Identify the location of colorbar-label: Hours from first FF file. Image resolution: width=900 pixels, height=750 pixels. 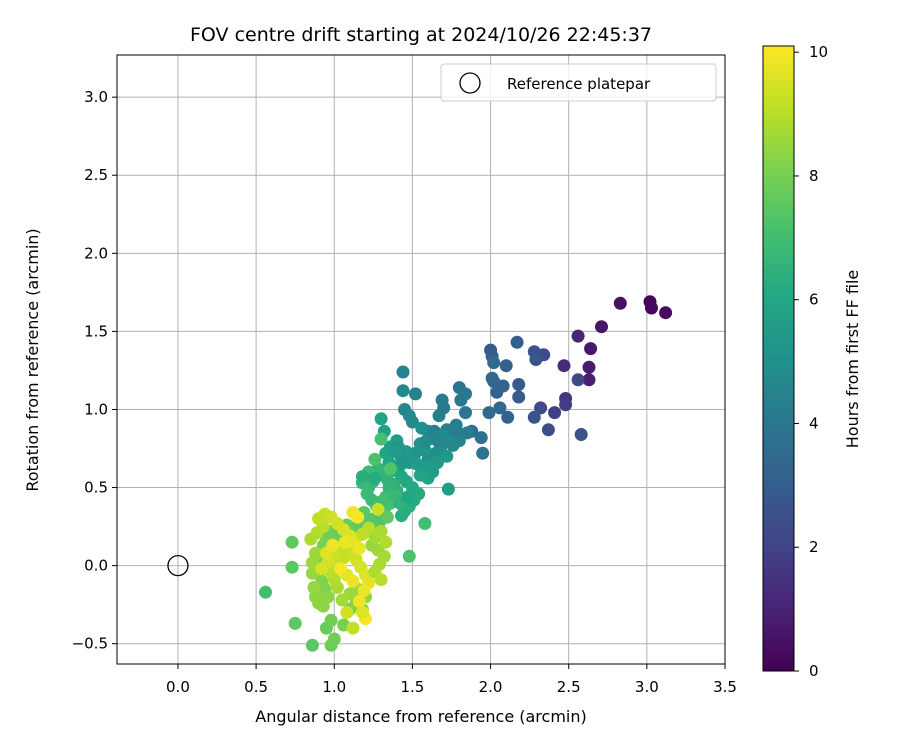
(852, 359).